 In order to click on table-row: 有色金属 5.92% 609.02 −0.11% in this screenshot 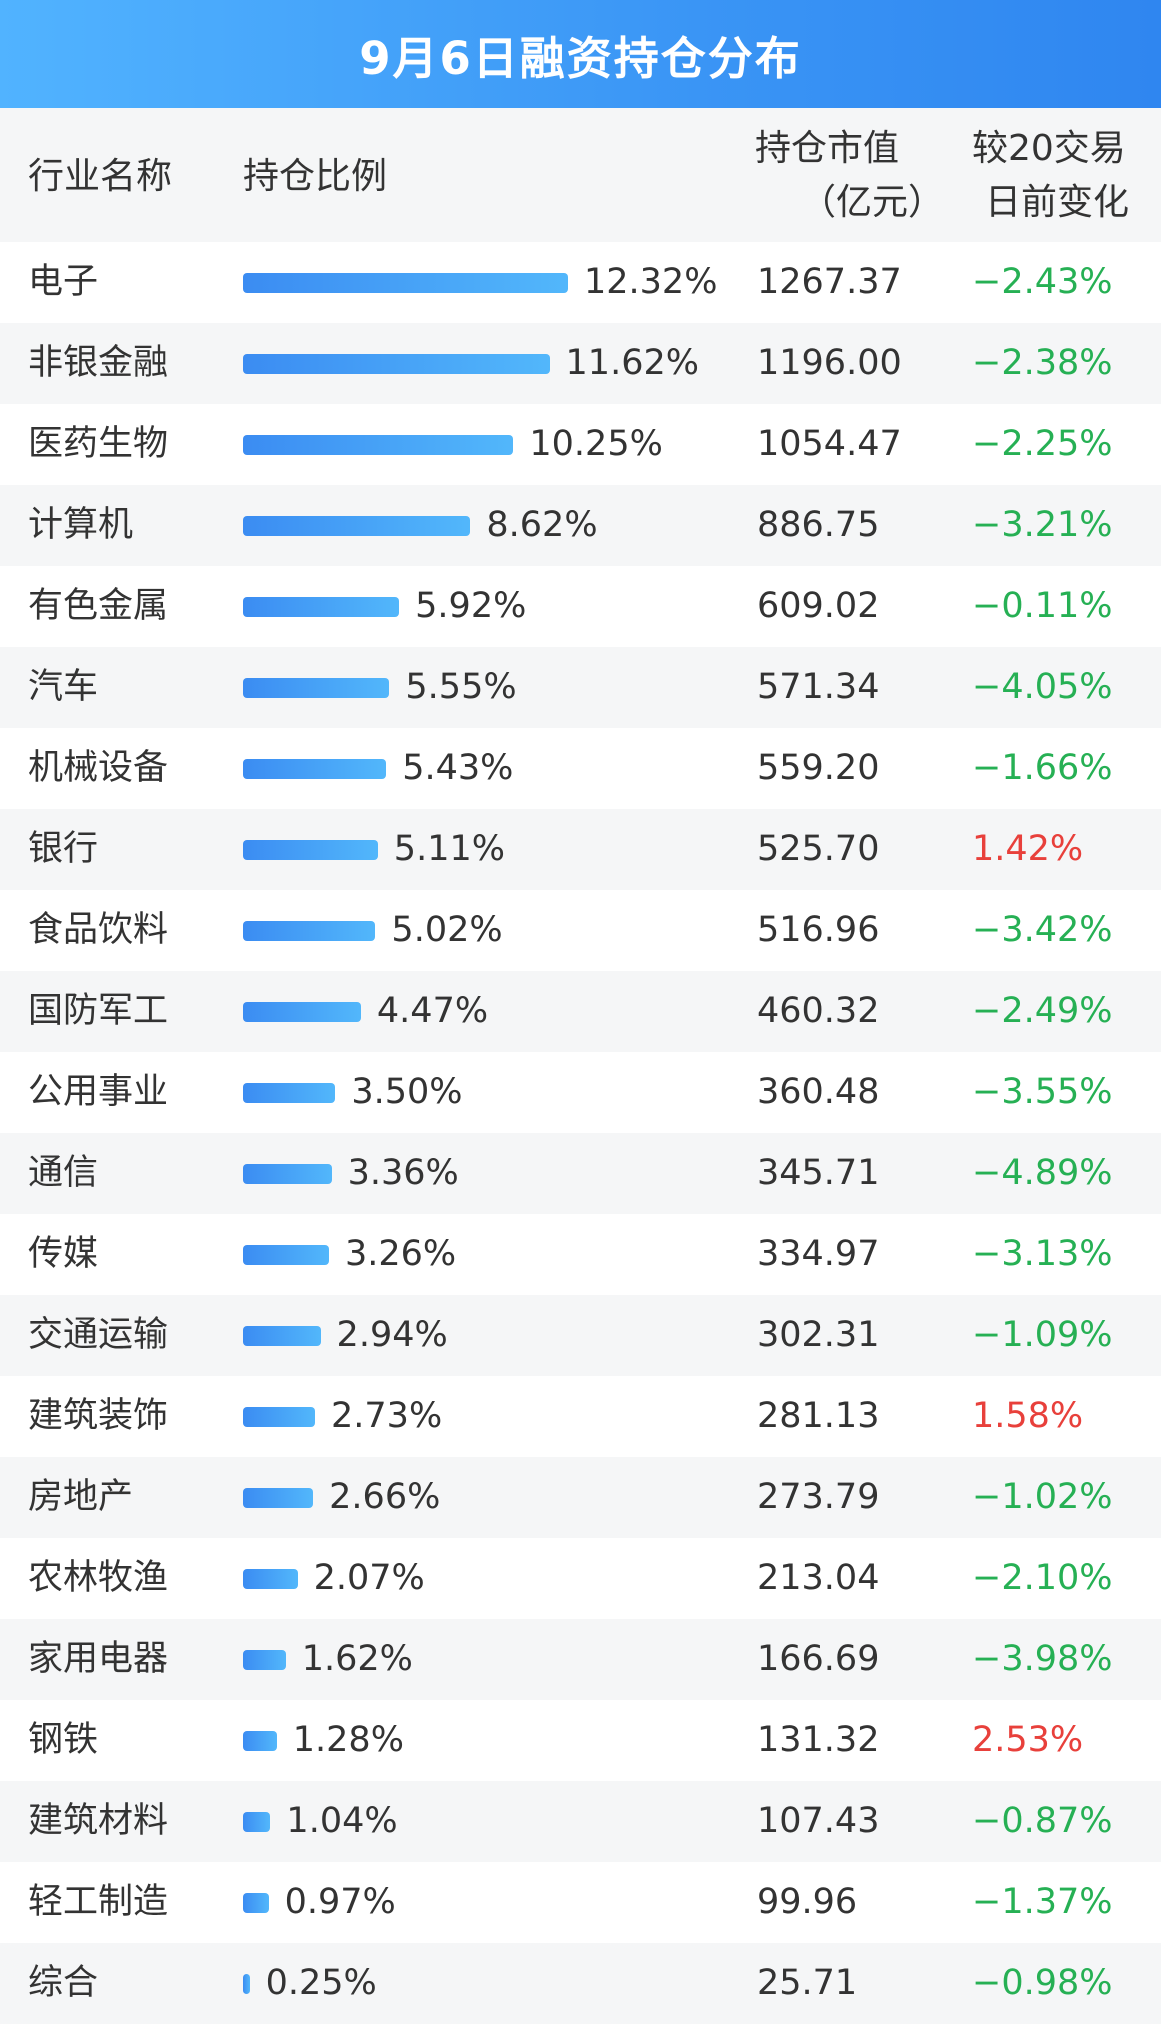, I will do `click(580, 606)`.